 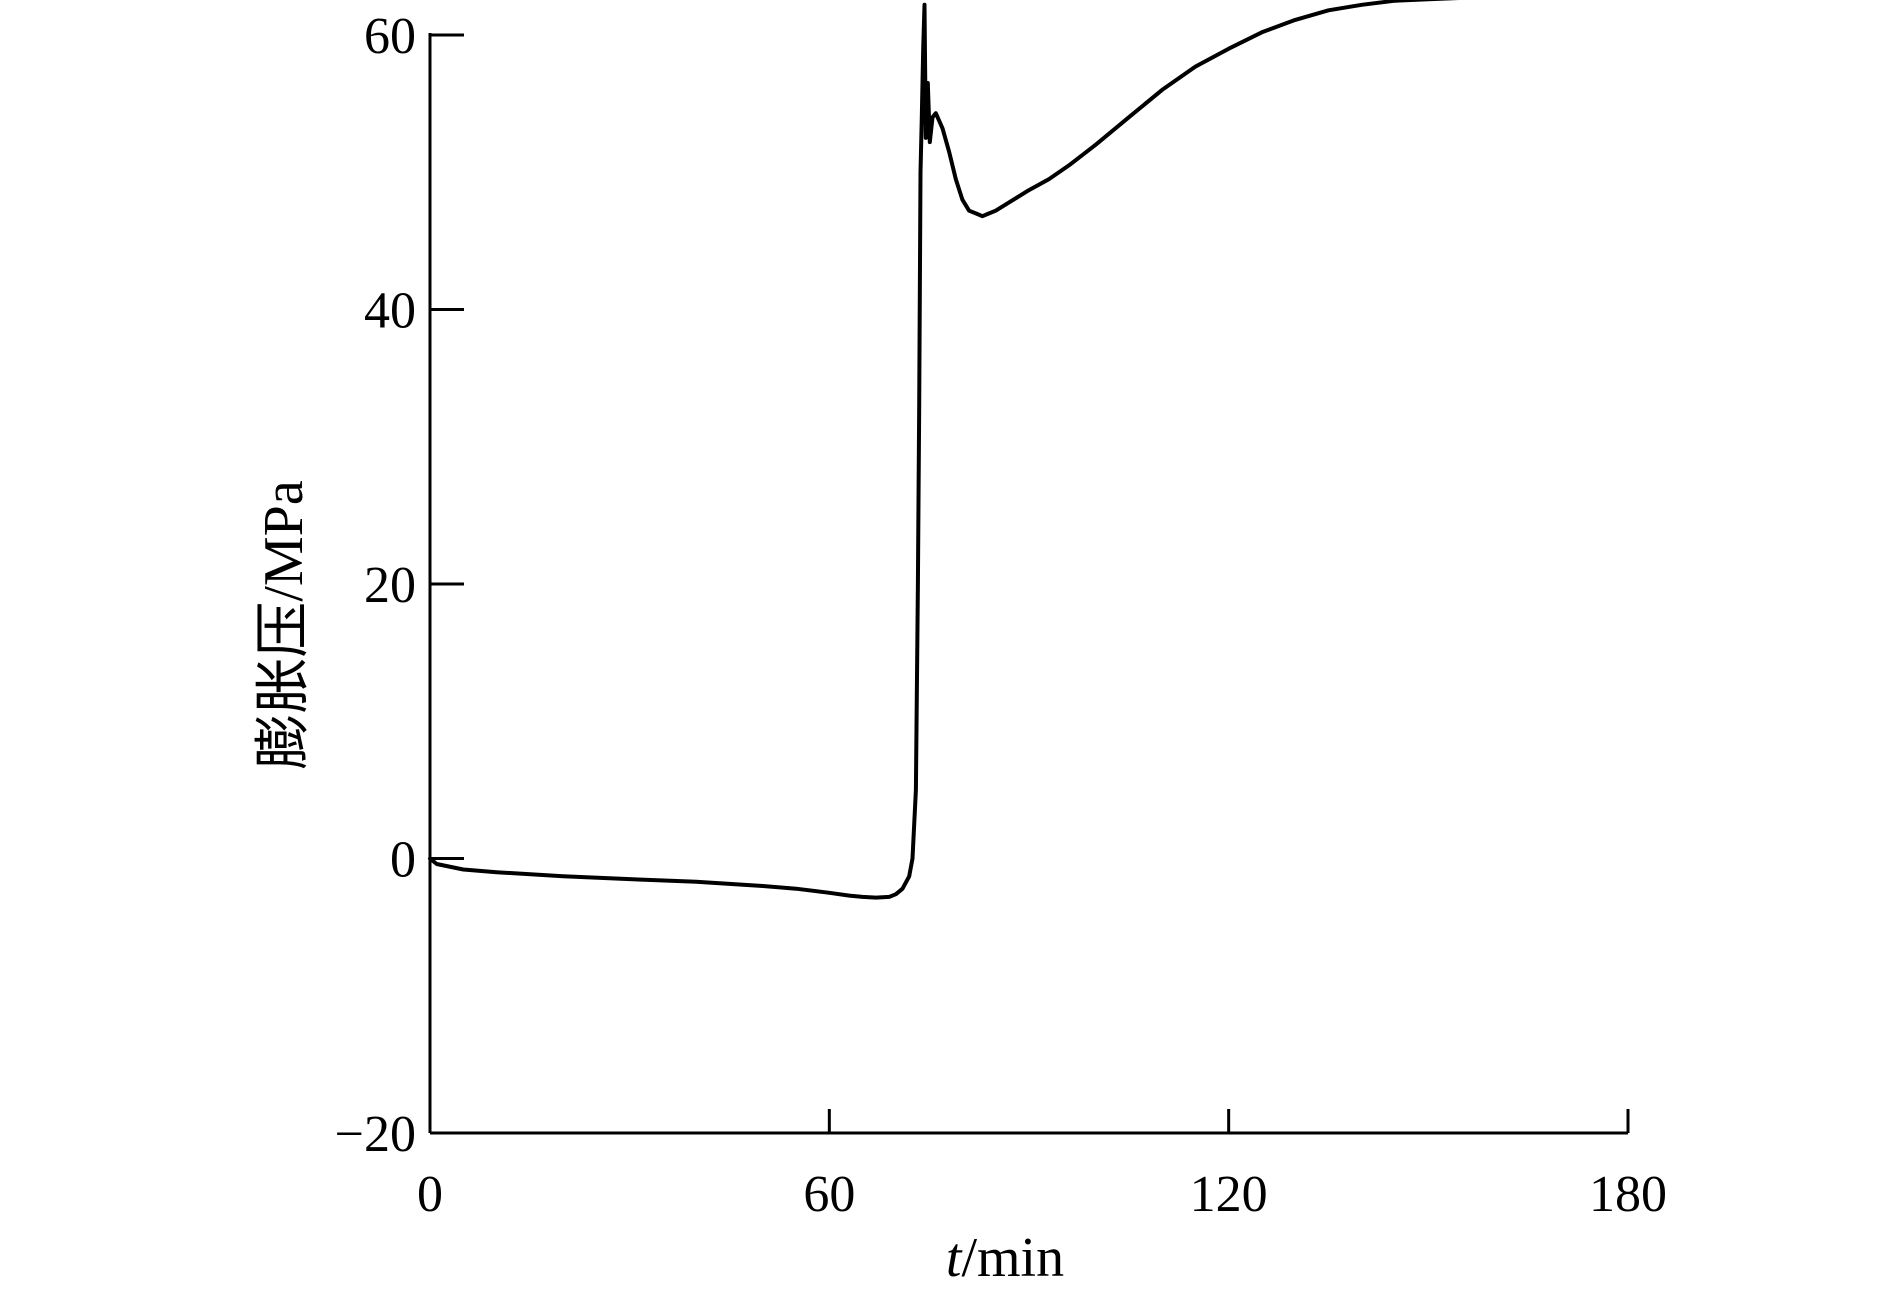 I want to click on x-tick-label: 0, so click(x=430, y=1194).